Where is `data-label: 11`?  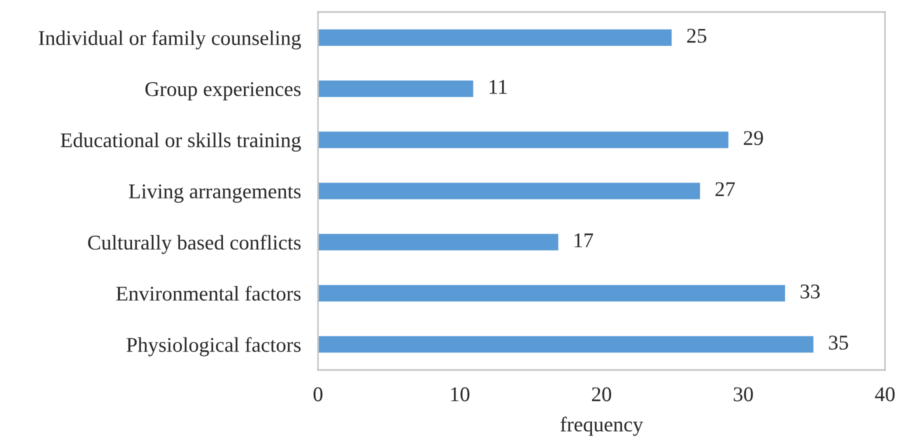 data-label: 11 is located at coordinates (498, 87).